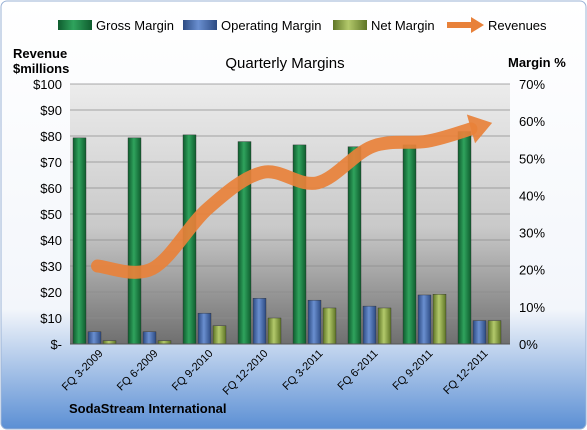  What do you see at coordinates (109, 342) in the screenshot?
I see `bar-net-margin-fq-3-2009` at bounding box center [109, 342].